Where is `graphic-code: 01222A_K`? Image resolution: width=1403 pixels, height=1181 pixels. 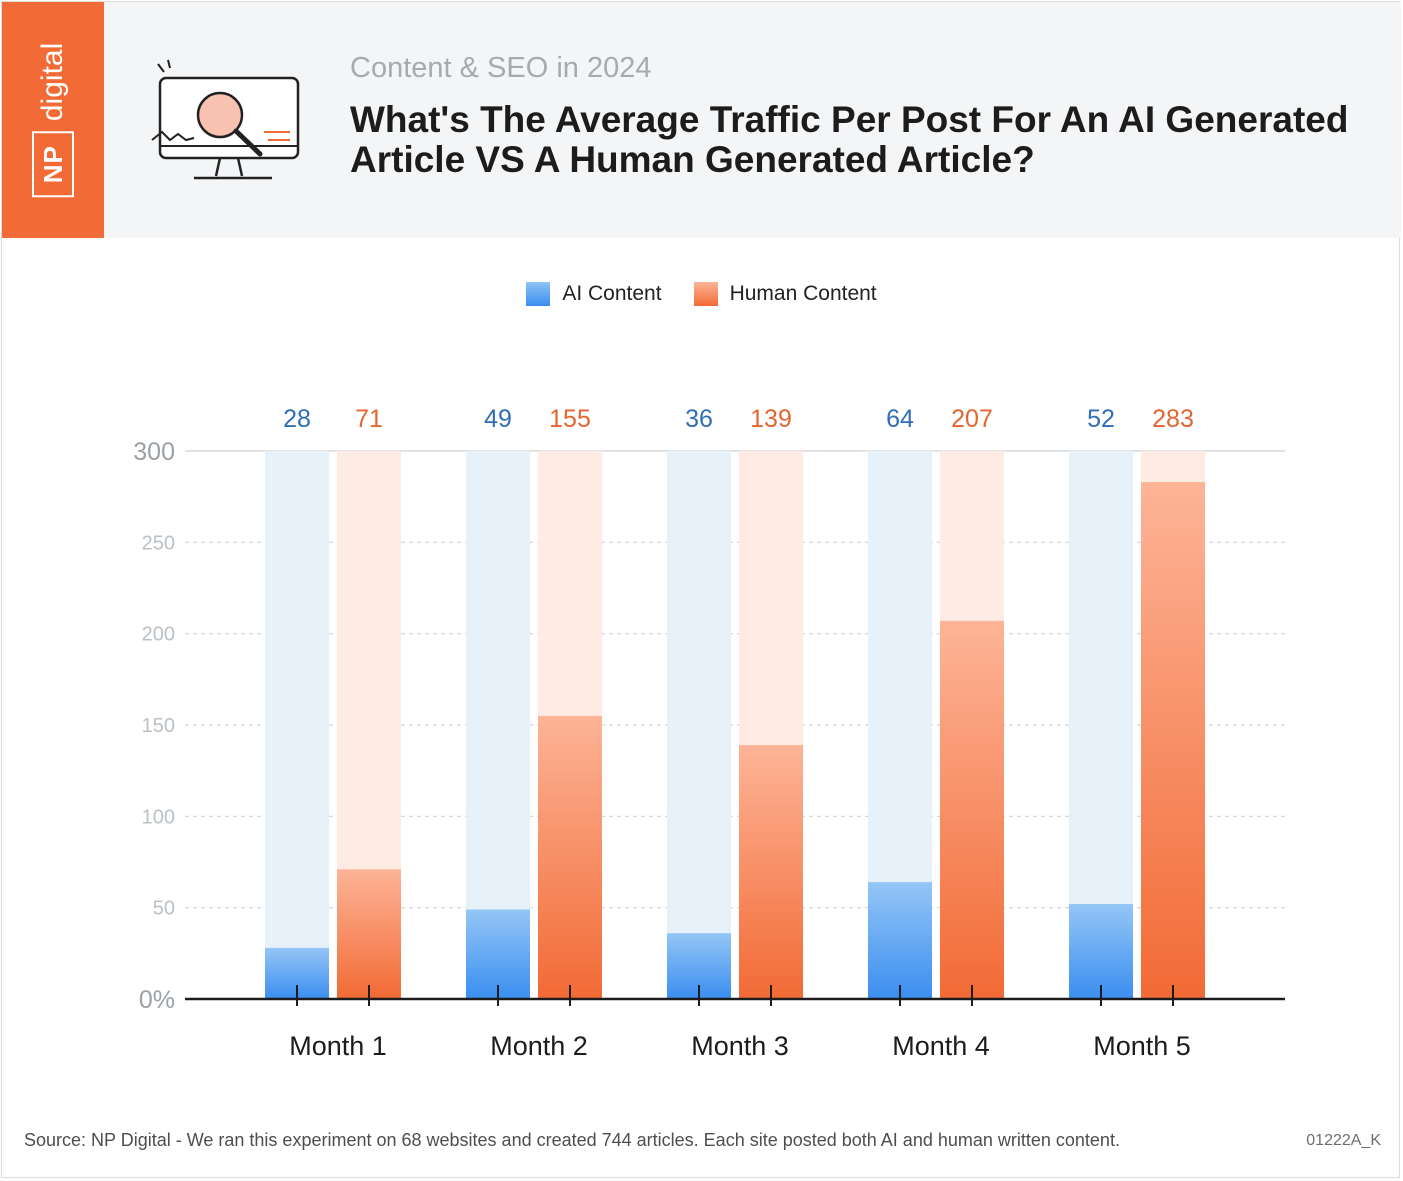 graphic-code: 01222A_K is located at coordinates (1343, 1140).